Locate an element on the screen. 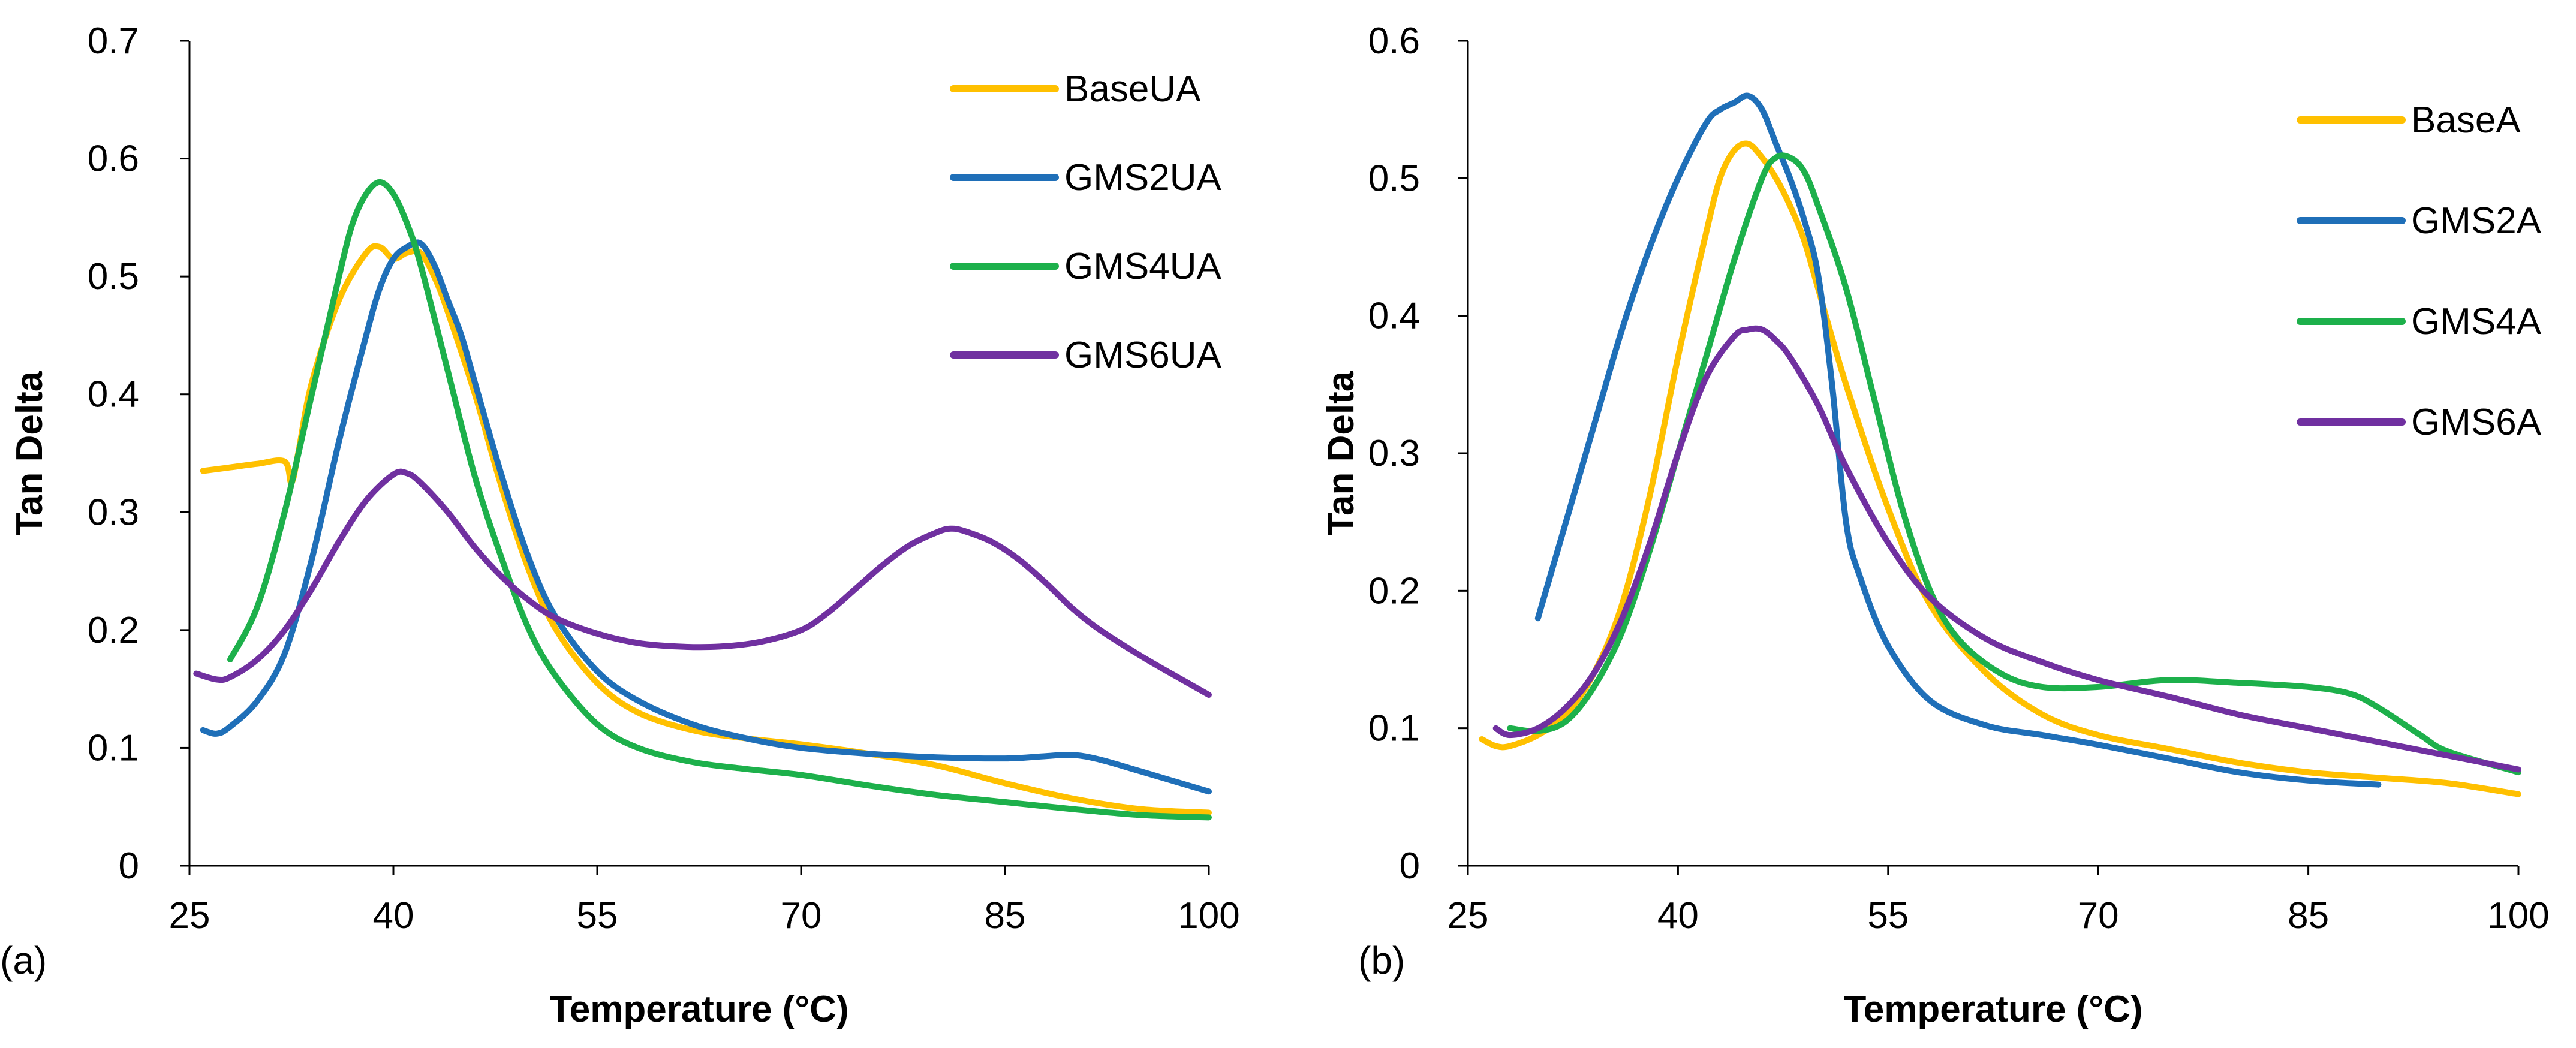 Image resolution: width=2576 pixels, height=1048 pixels. chart2-y-axis-title: Tan Delta is located at coordinates (1341, 453).